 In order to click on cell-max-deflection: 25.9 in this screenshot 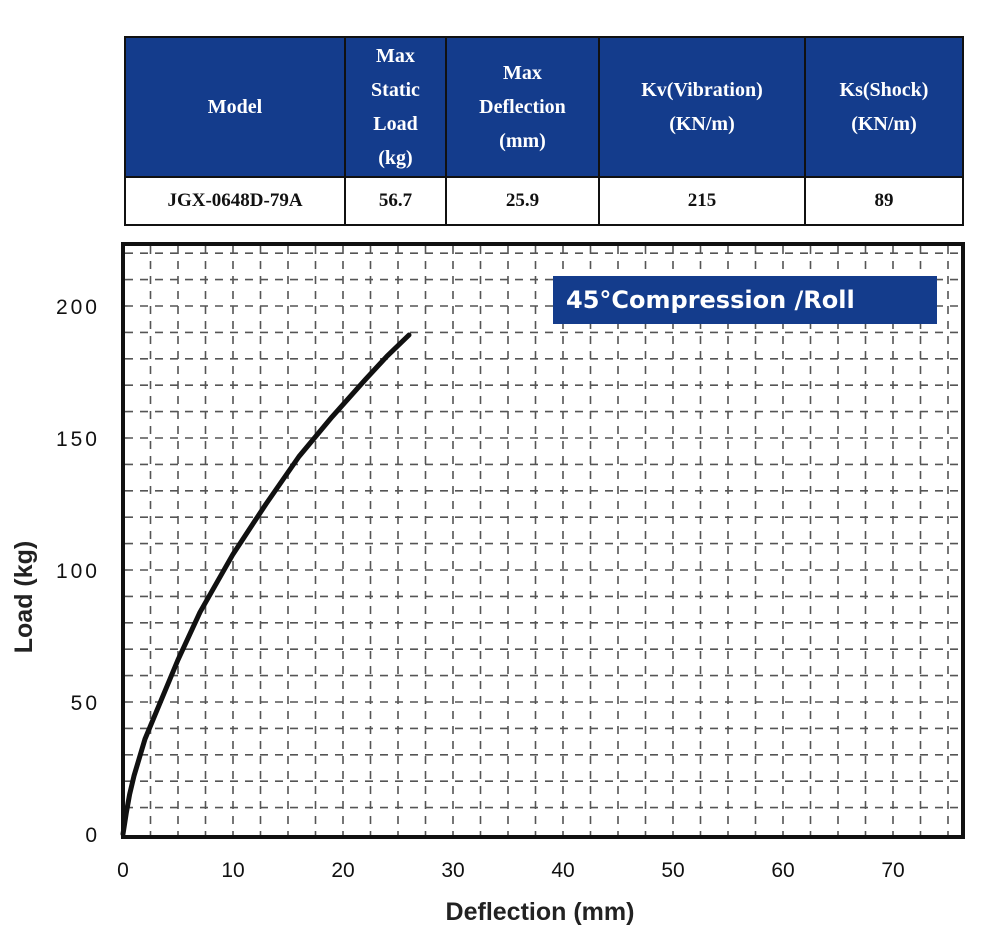, I will do `click(522, 201)`.